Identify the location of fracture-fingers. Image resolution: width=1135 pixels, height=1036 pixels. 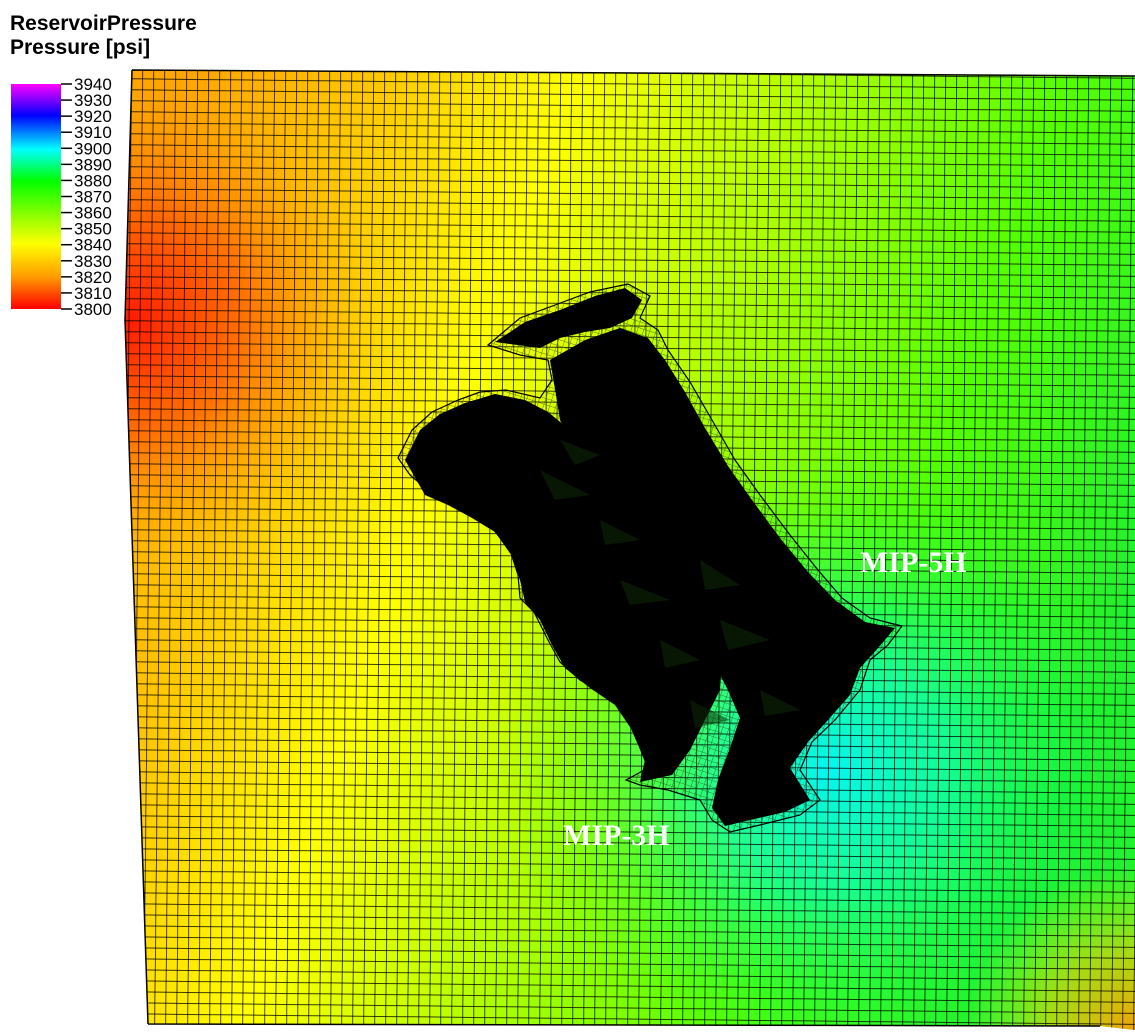
(670, 584).